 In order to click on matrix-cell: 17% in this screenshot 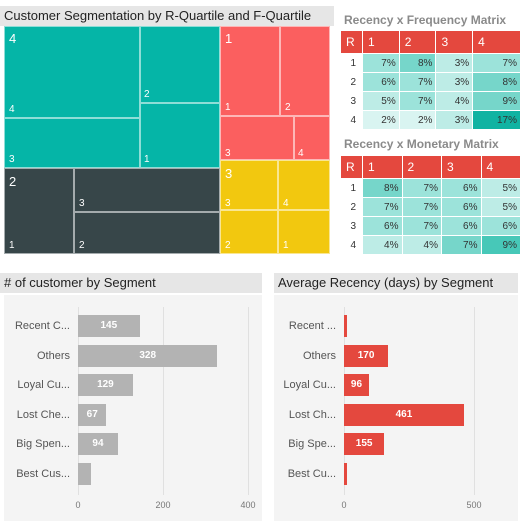, I will do `click(496, 120)`.